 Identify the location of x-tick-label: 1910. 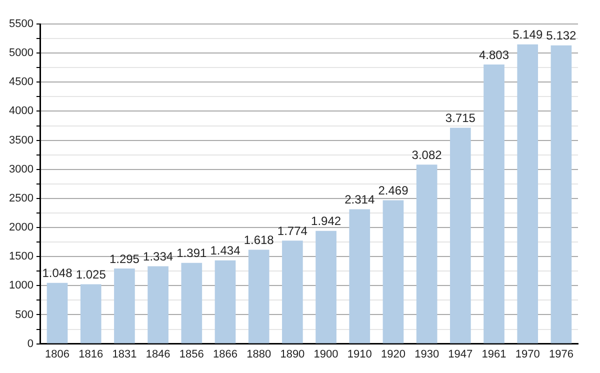
(359, 354).